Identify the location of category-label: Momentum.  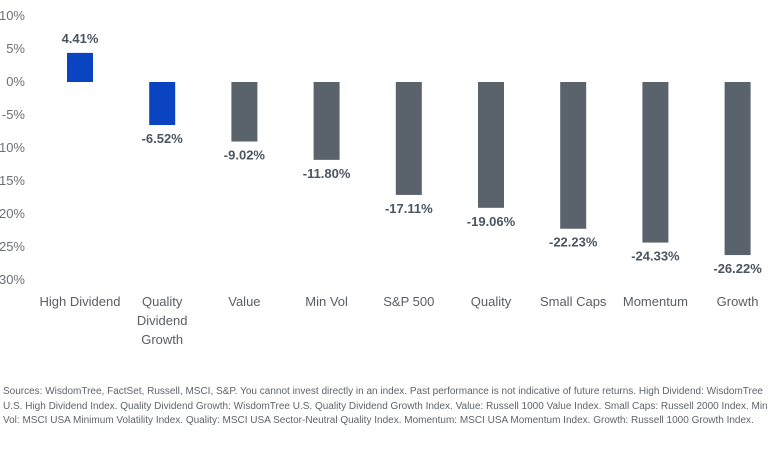
(655, 301).